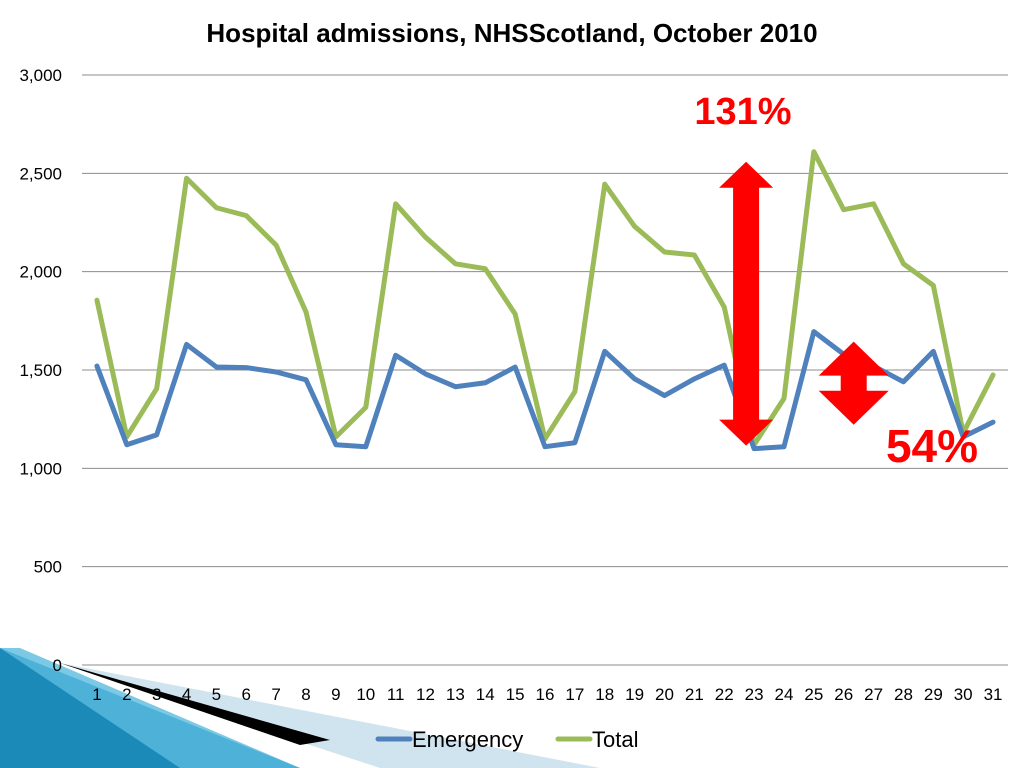 The height and width of the screenshot is (768, 1024). What do you see at coordinates (216, 694) in the screenshot?
I see `x-tick-label: 5` at bounding box center [216, 694].